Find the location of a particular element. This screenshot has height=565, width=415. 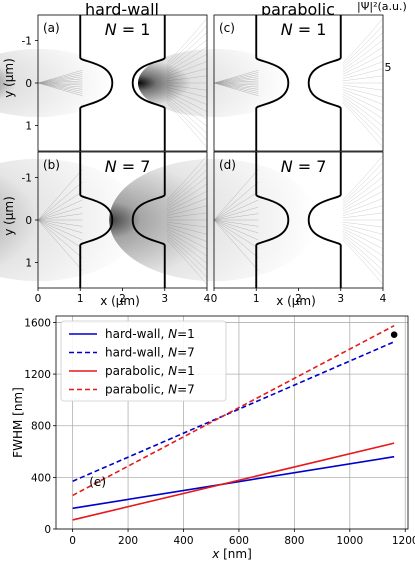

chart-xlabel: x [nm] is located at coordinates (231, 554).